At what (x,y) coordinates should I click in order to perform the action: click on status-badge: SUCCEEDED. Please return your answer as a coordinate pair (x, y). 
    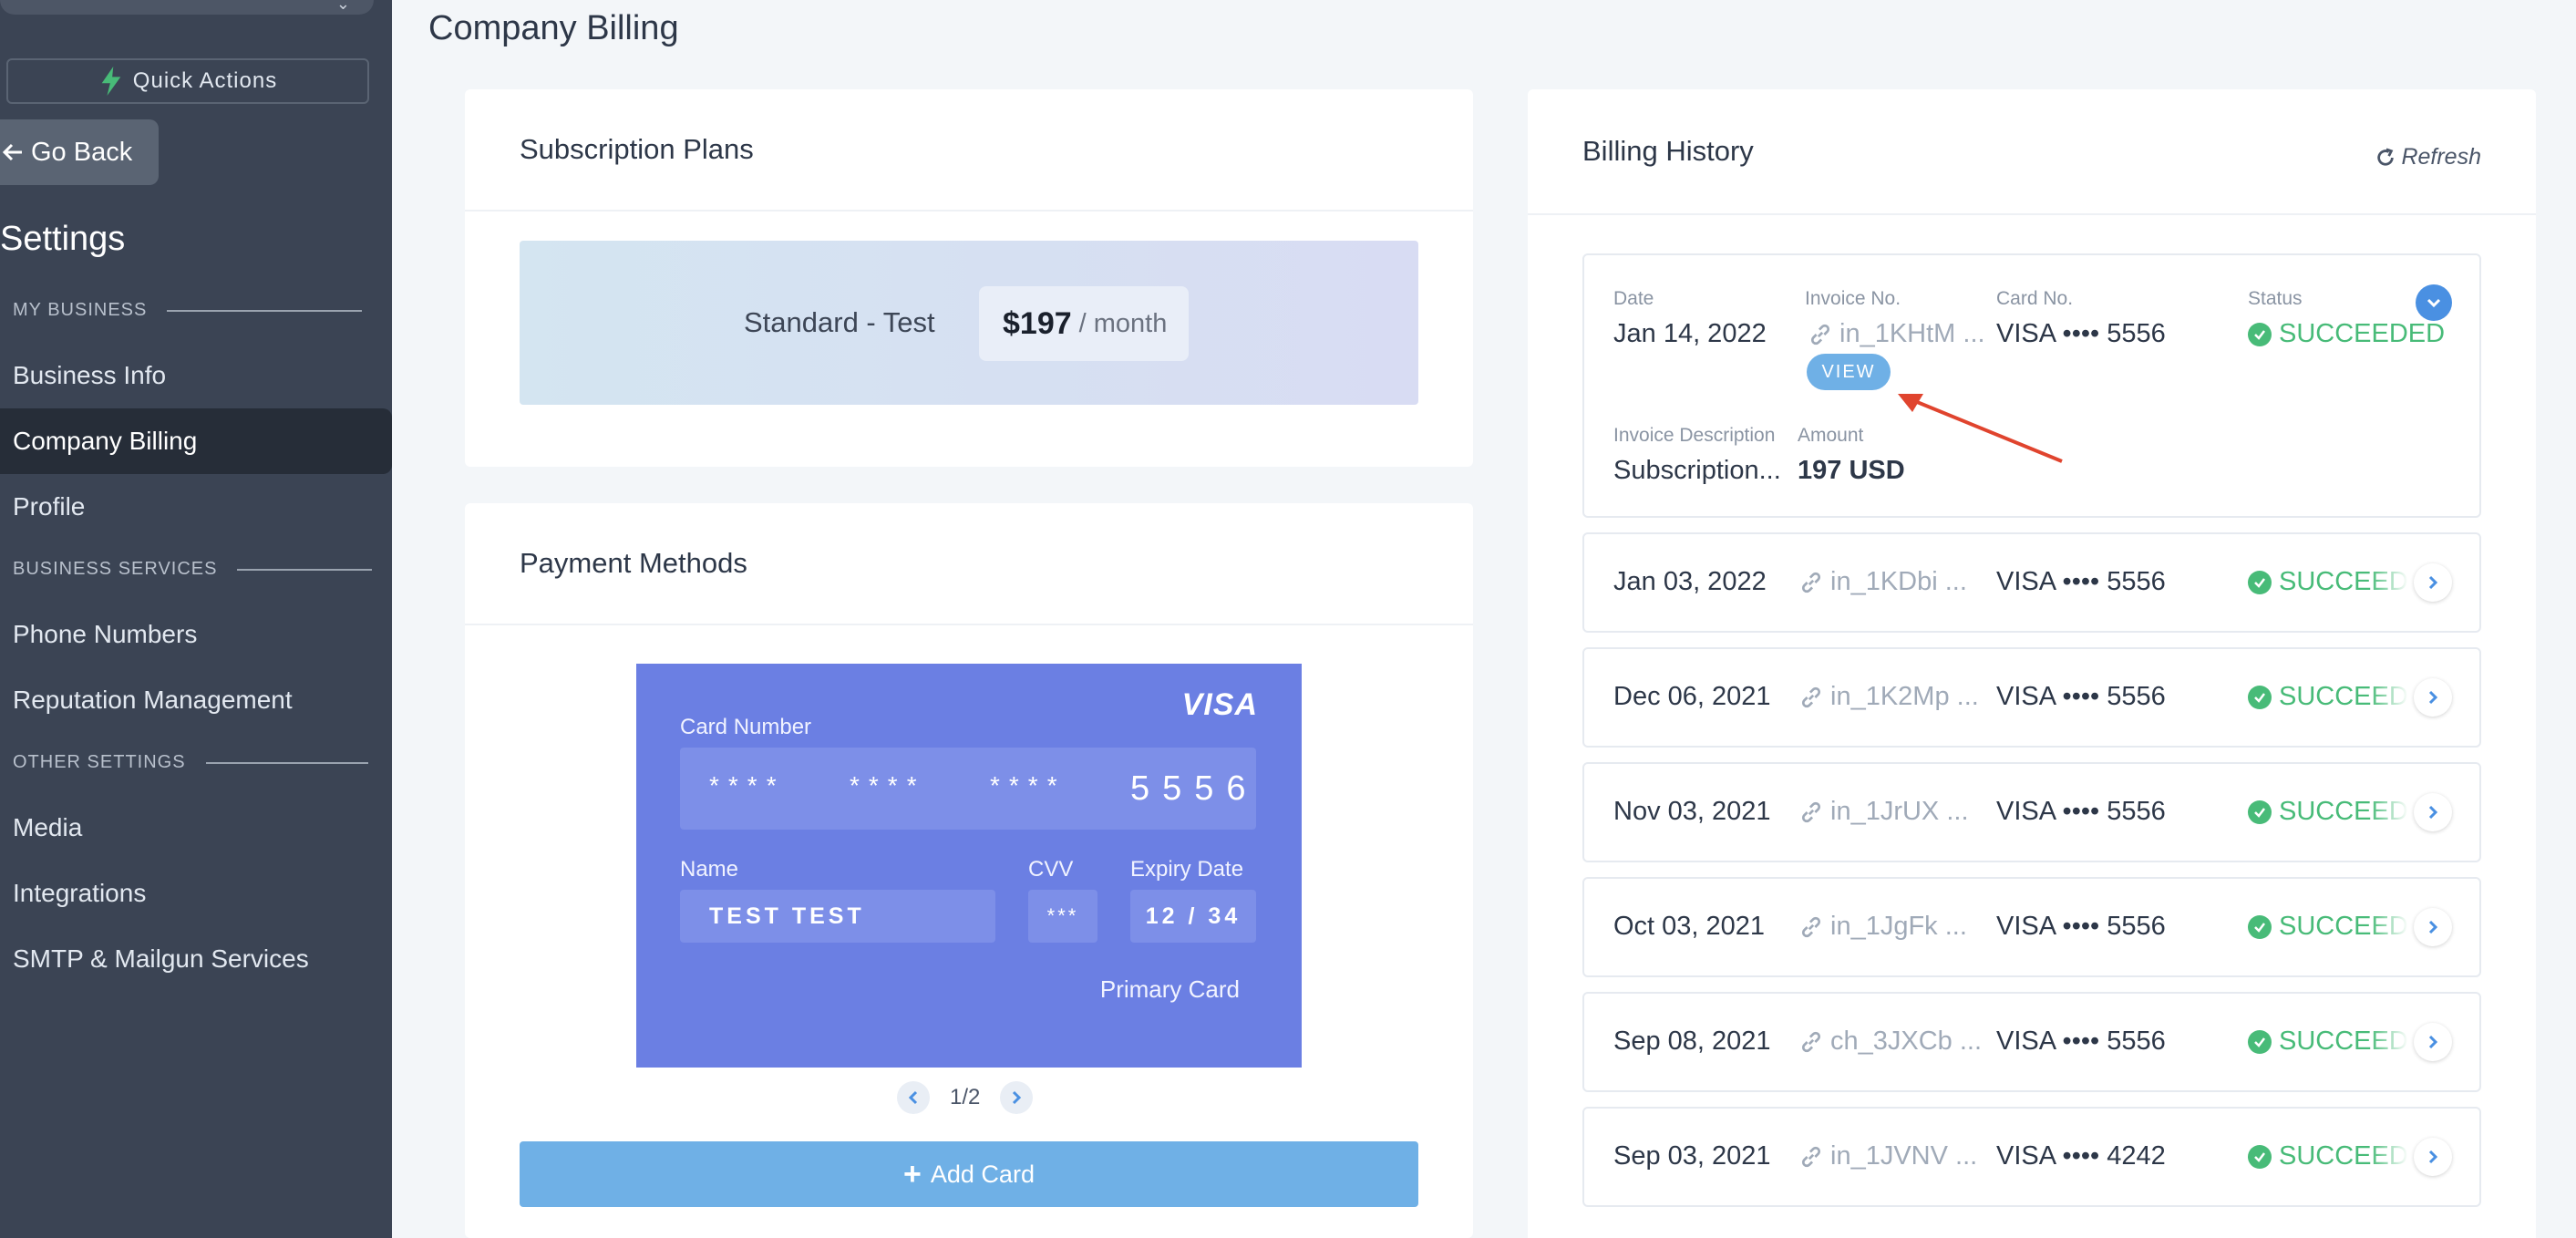
    Looking at the image, I should click on (2346, 334).